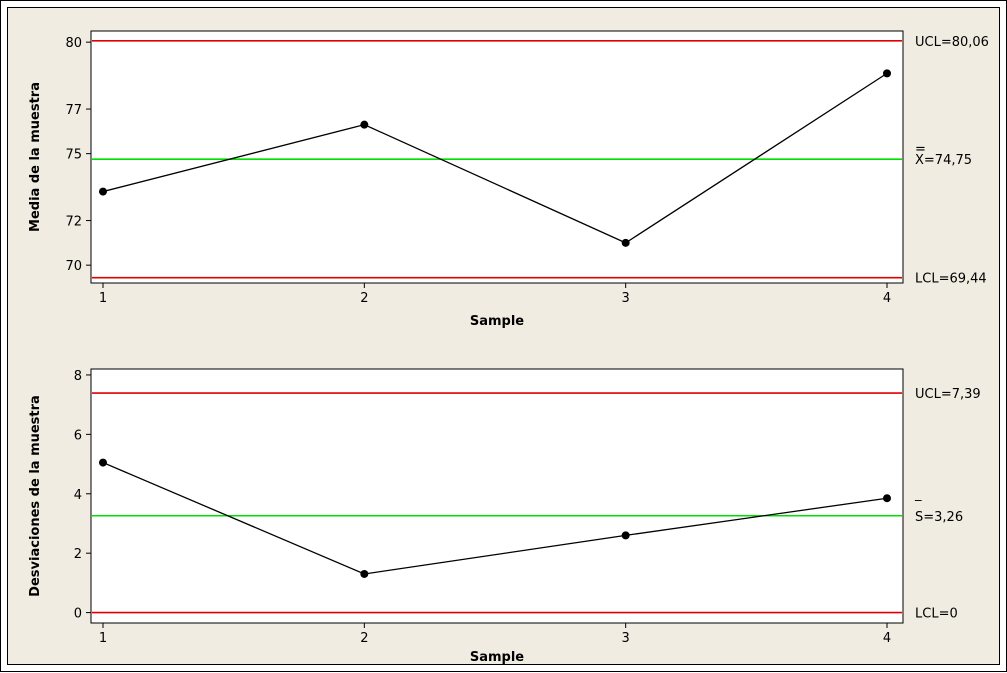  What do you see at coordinates (35, 496) in the screenshot?
I see `y-axis-title: Desviaciones de la muestra` at bounding box center [35, 496].